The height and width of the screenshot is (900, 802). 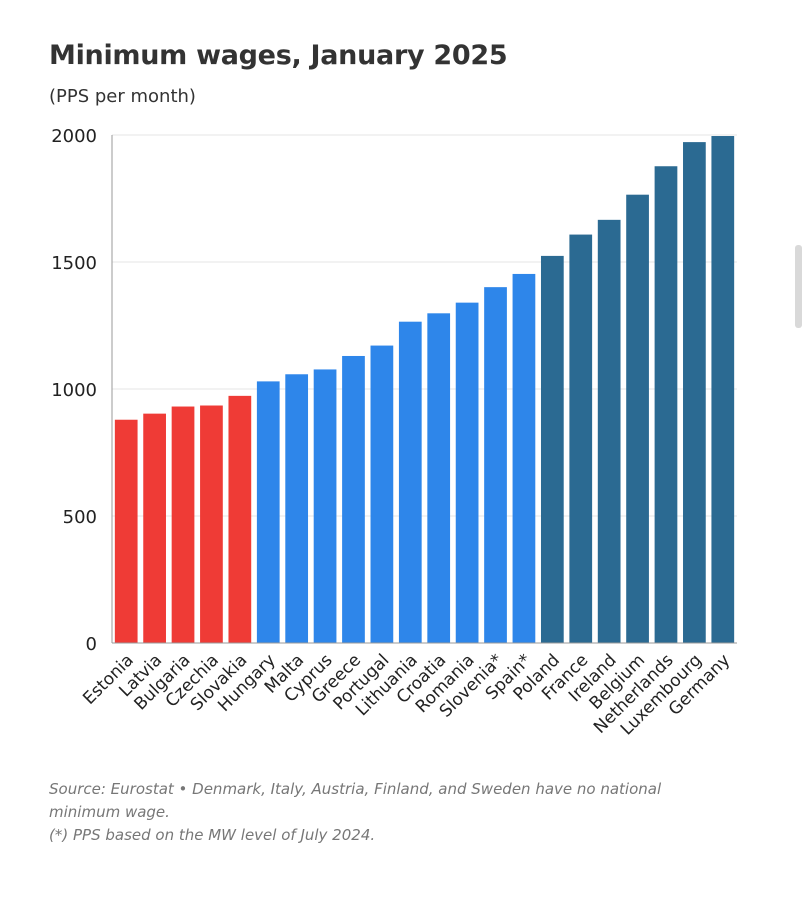 I want to click on chart-subtitle: (PPS per month), so click(x=122, y=96).